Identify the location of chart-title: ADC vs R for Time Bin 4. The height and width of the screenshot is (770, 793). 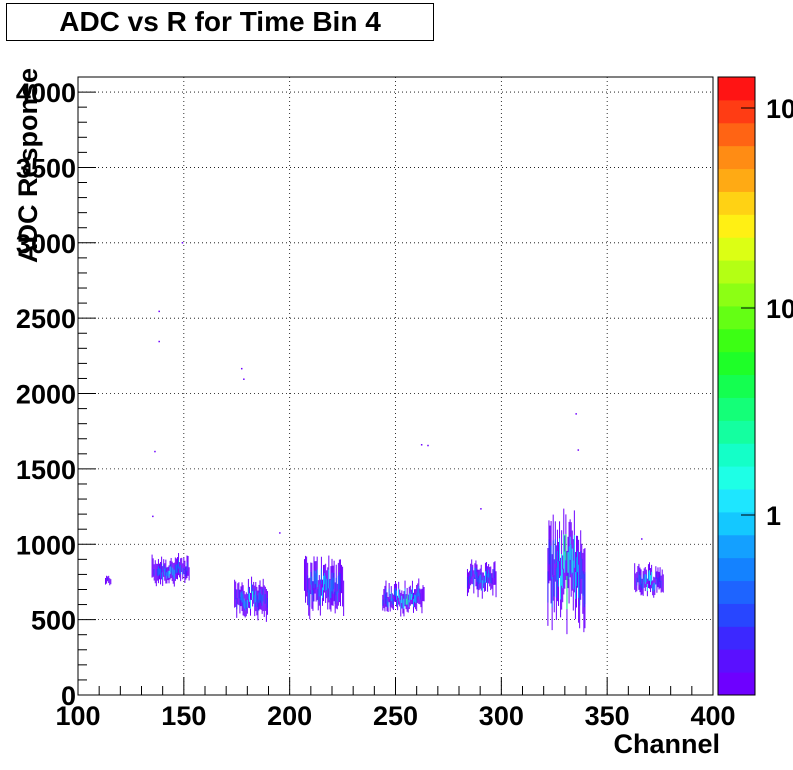
(220, 22).